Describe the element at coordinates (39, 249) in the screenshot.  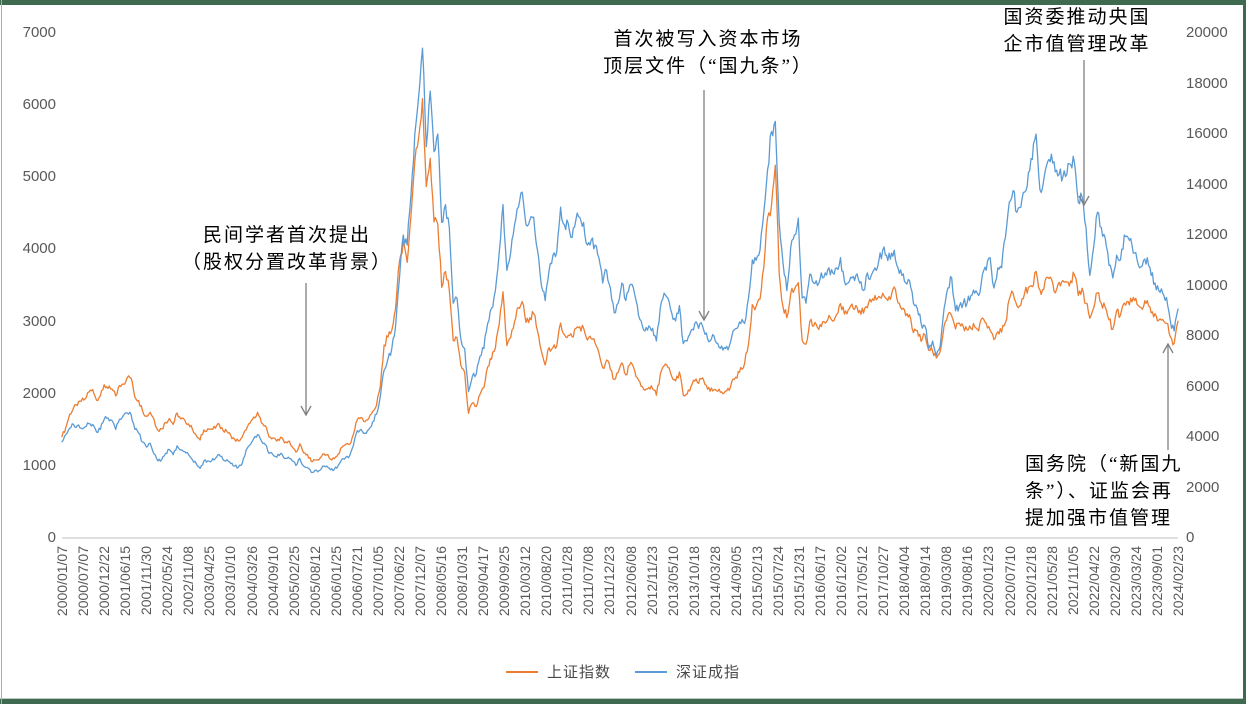
I see `left-axis-tick-label: 4000` at that location.